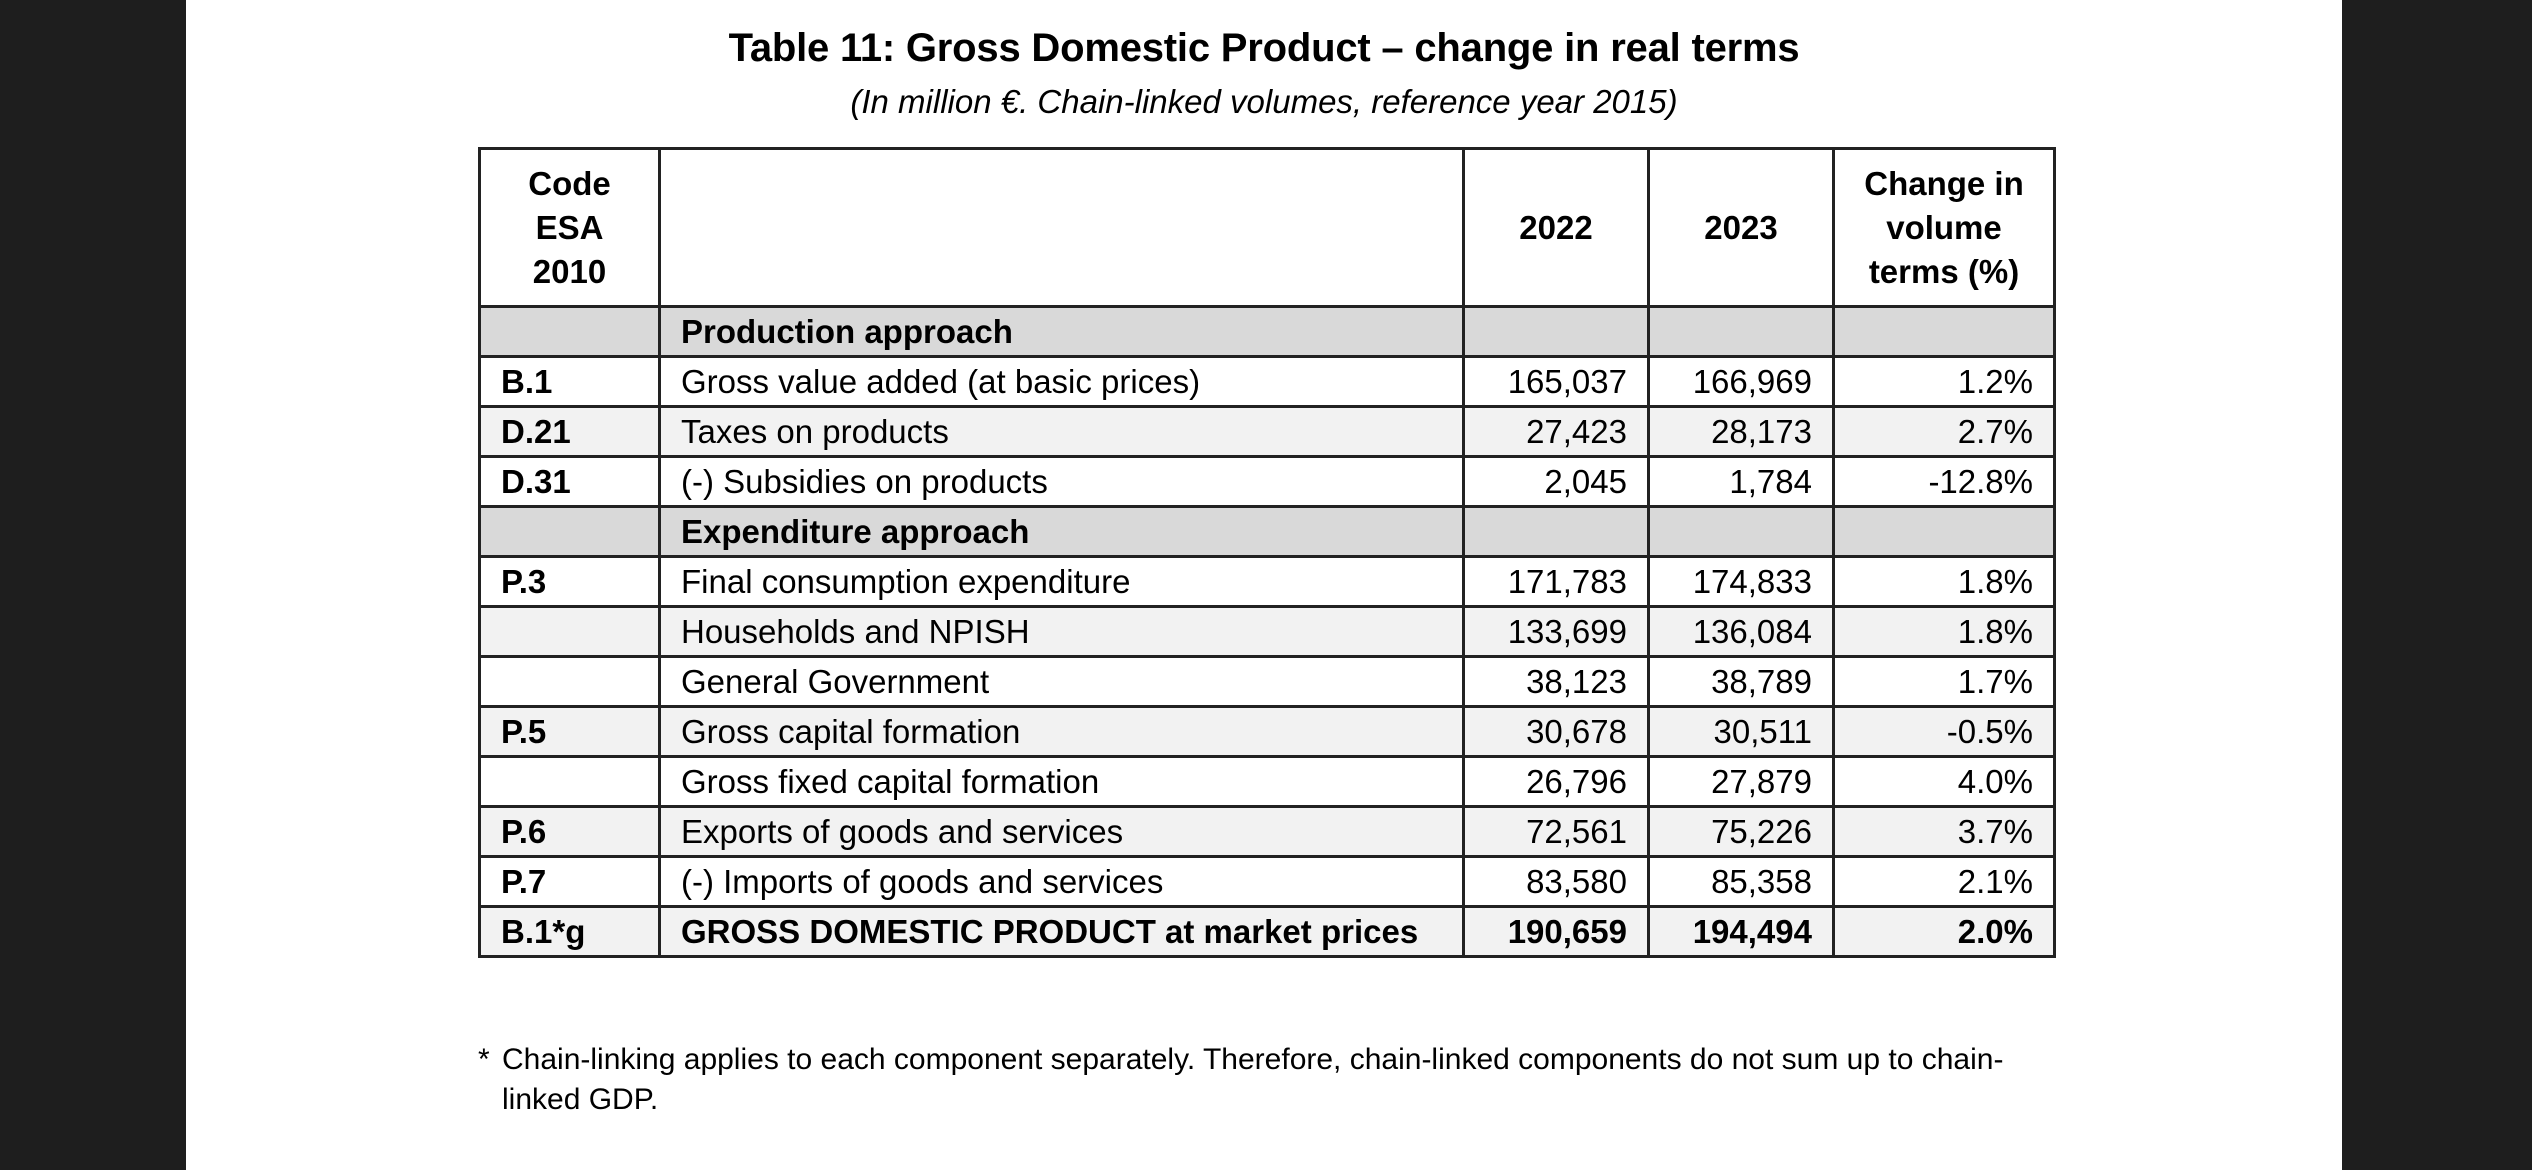 The height and width of the screenshot is (1170, 2532). Describe the element at coordinates (1556, 831) in the screenshot. I see `cell-2022: 72,561` at that location.